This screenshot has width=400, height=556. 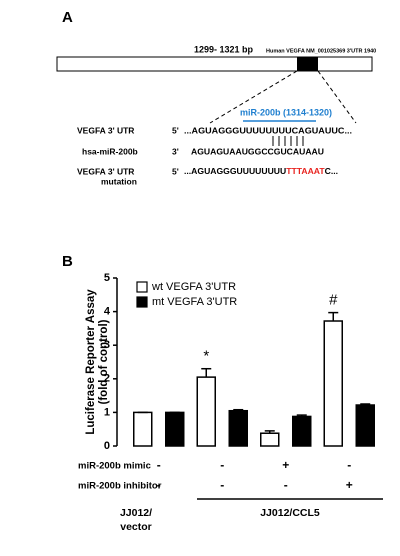 What do you see at coordinates (107, 278) in the screenshot?
I see `y-tick-label: 5` at bounding box center [107, 278].